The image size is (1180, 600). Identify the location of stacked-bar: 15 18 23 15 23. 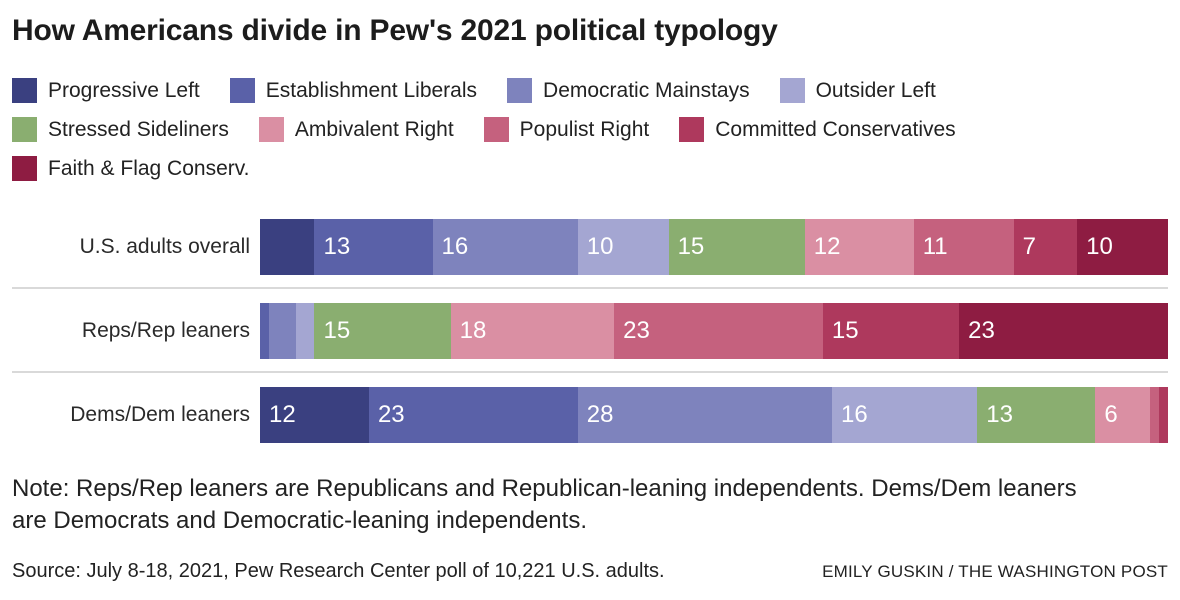
(714, 331).